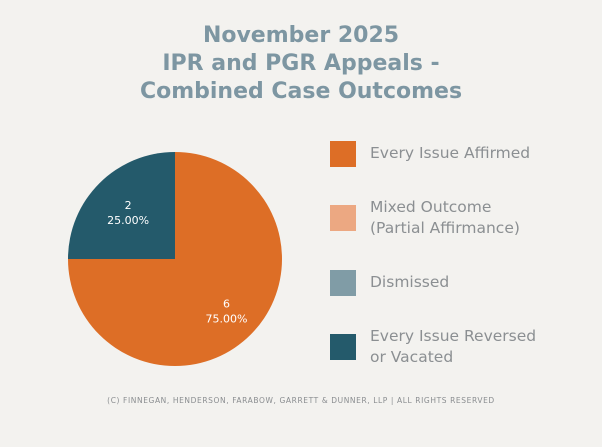 This screenshot has height=447, width=602. What do you see at coordinates (301, 91) in the screenshot?
I see `title-line-3: Combined Case Outcomes` at bounding box center [301, 91].